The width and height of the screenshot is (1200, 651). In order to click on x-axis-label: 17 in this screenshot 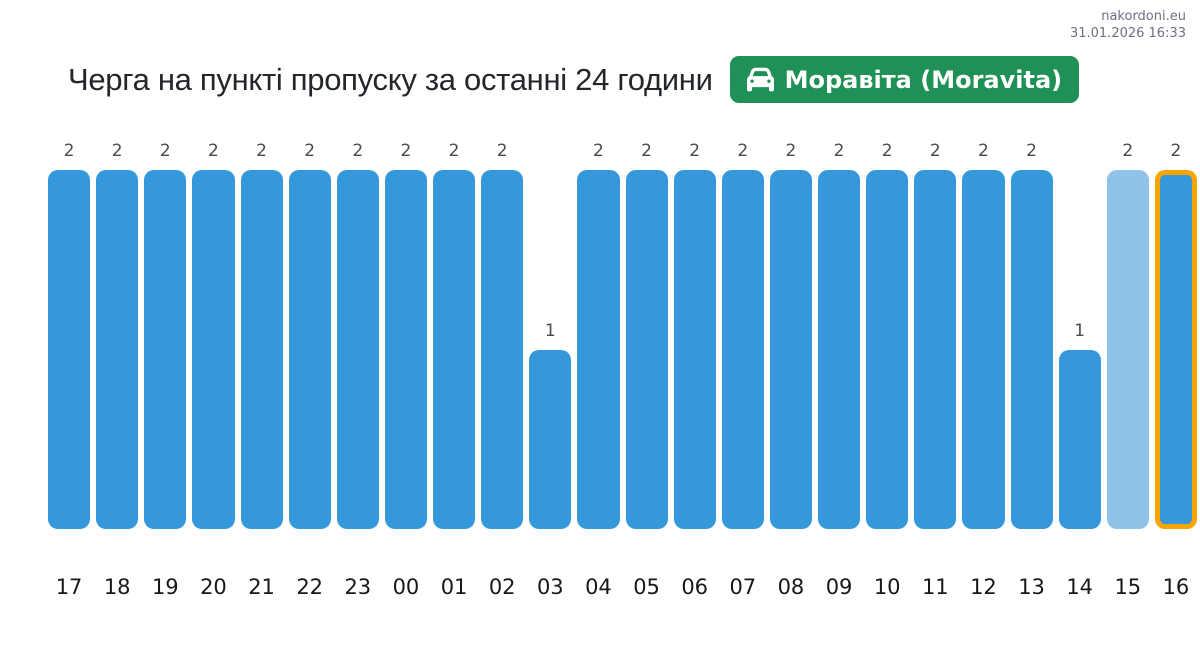, I will do `click(69, 587)`.